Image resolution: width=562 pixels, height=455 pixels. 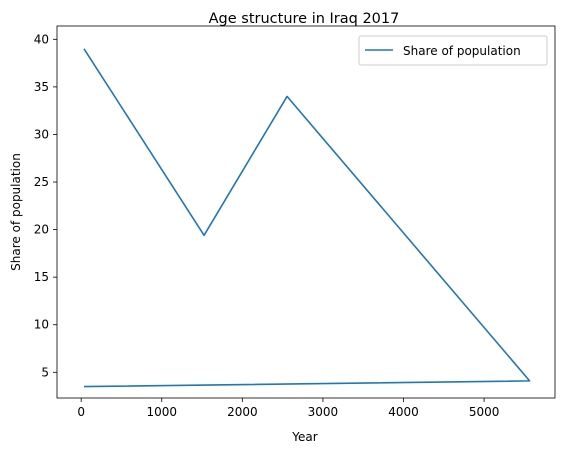 I want to click on legend-label: Share of population, so click(x=462, y=51).